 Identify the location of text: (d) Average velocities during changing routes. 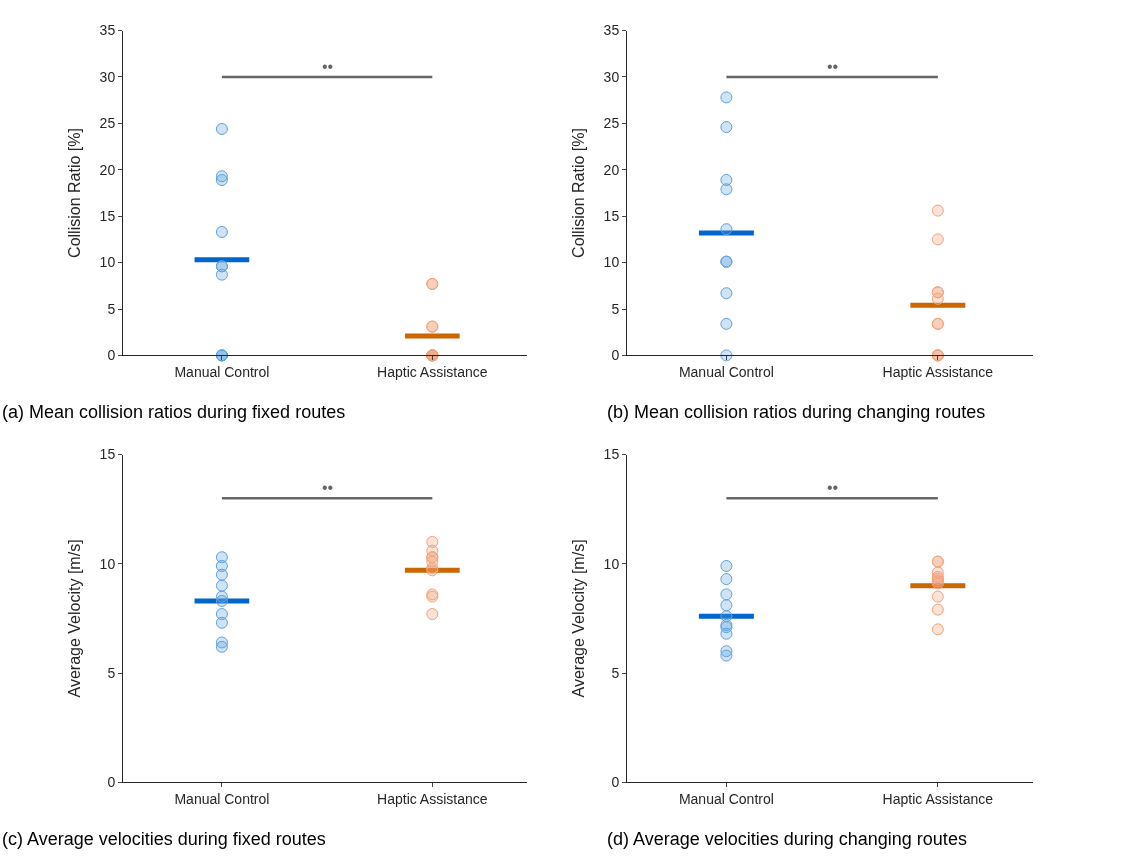
(787, 839).